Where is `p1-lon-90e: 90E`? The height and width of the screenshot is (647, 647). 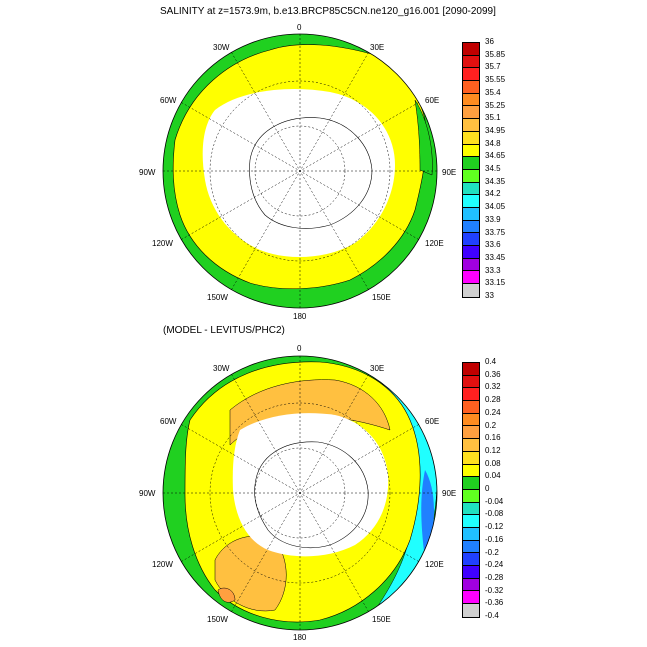 p1-lon-90e: 90E is located at coordinates (449, 172).